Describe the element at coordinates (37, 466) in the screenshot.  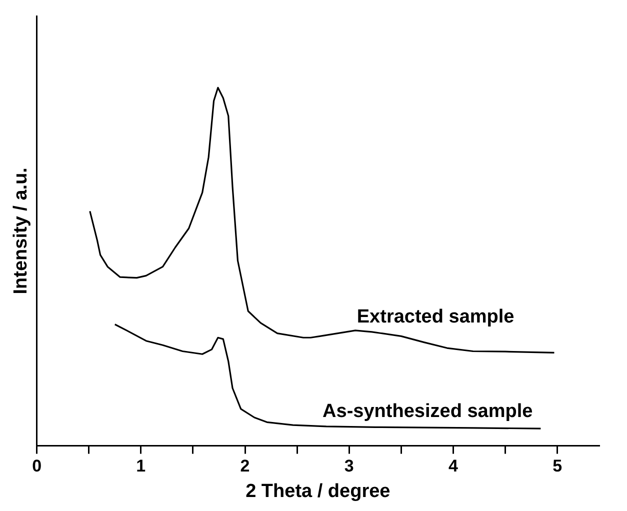
I see `x-tick-label: 0` at that location.